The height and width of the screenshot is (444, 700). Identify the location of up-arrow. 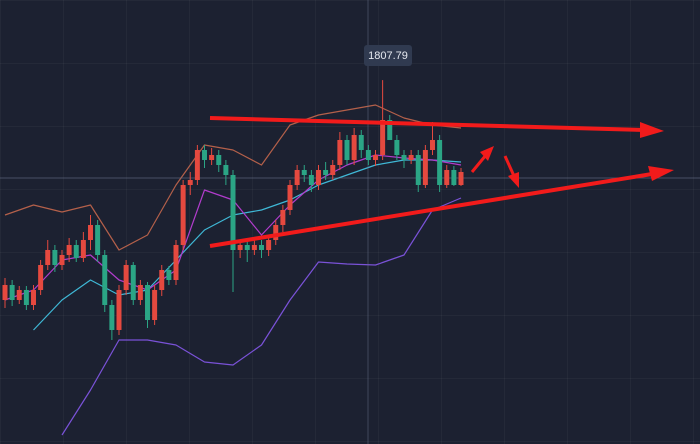
(479, 163).